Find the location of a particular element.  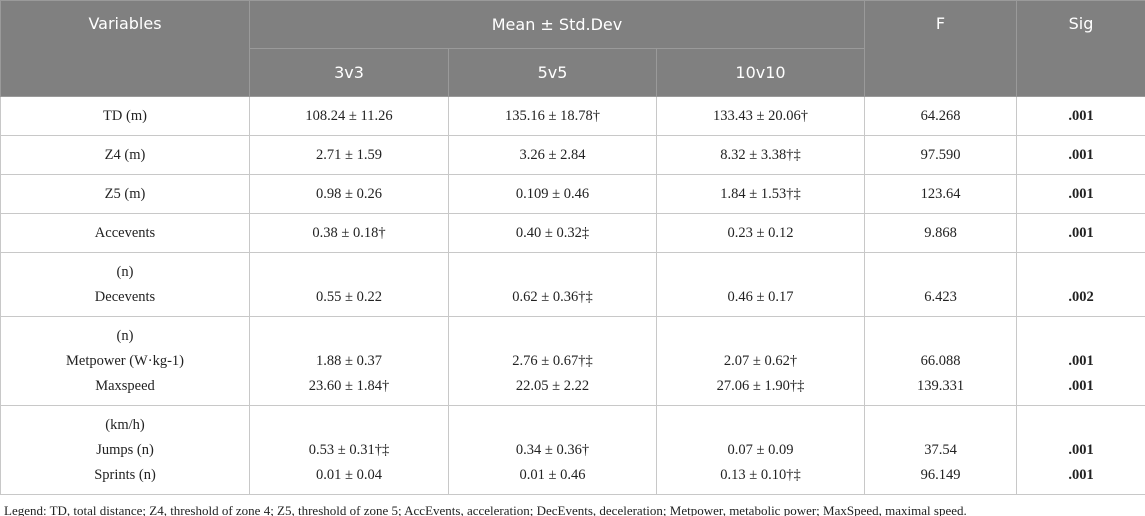

cell-line: 0.46 ± 0.17 is located at coordinates (760, 297).